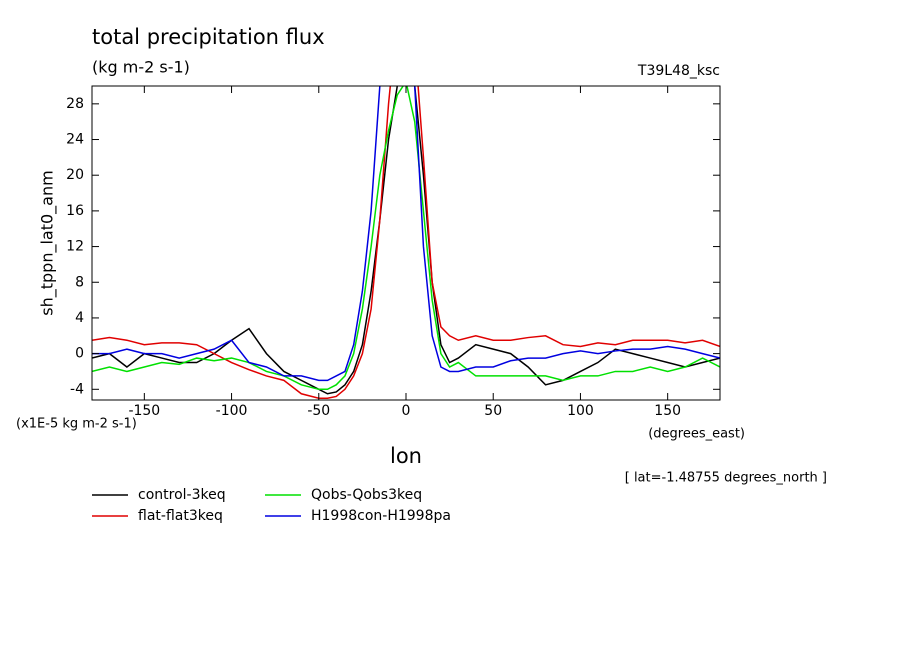  I want to click on y-tick-label: 24, so click(75, 140).